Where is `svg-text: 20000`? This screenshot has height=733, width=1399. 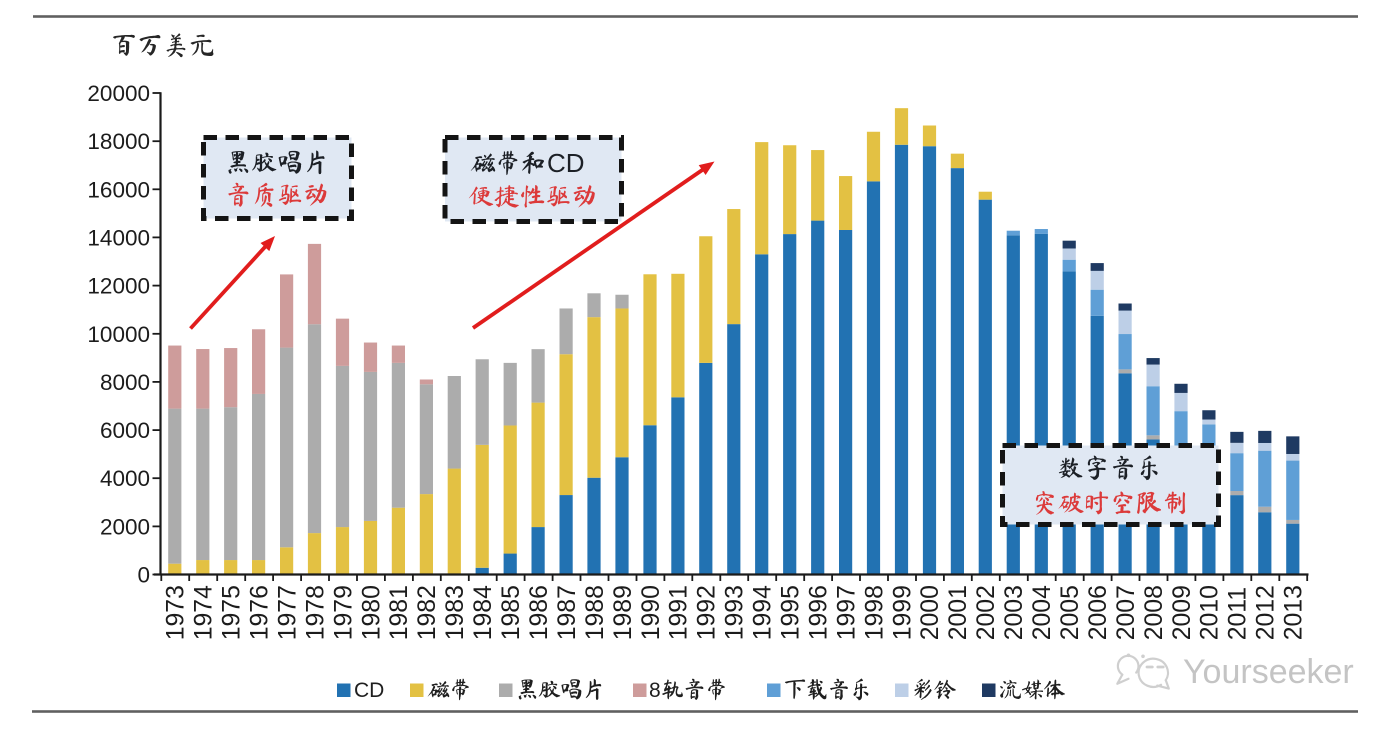
svg-text: 20000 is located at coordinates (118, 93).